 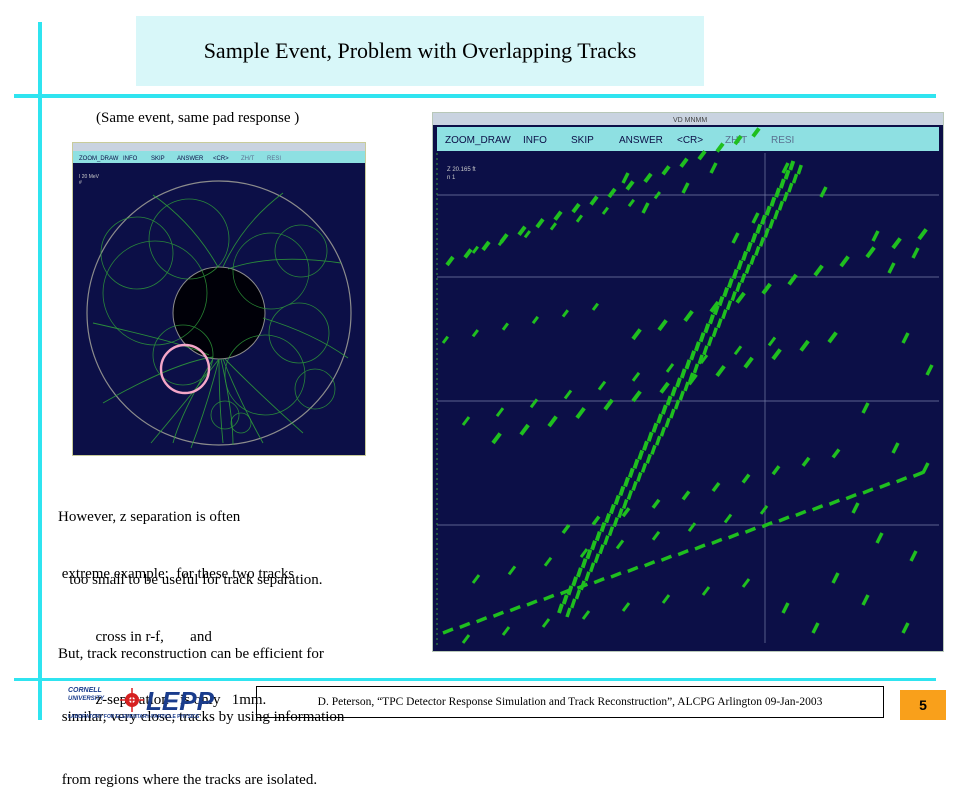 I want to click on zoomed-menu-item: ZOOM_DRAW, so click(x=478, y=140).